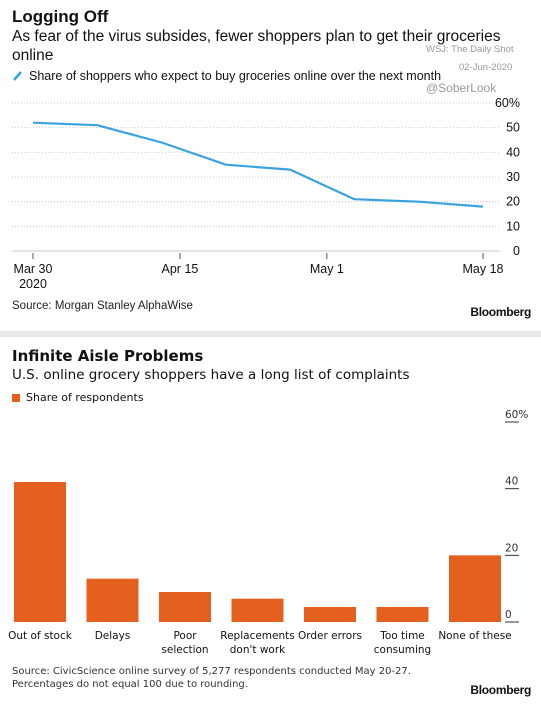 The width and height of the screenshot is (541, 708). Describe the element at coordinates (60, 16) in the screenshot. I see `chart-title: Logging Off` at that location.